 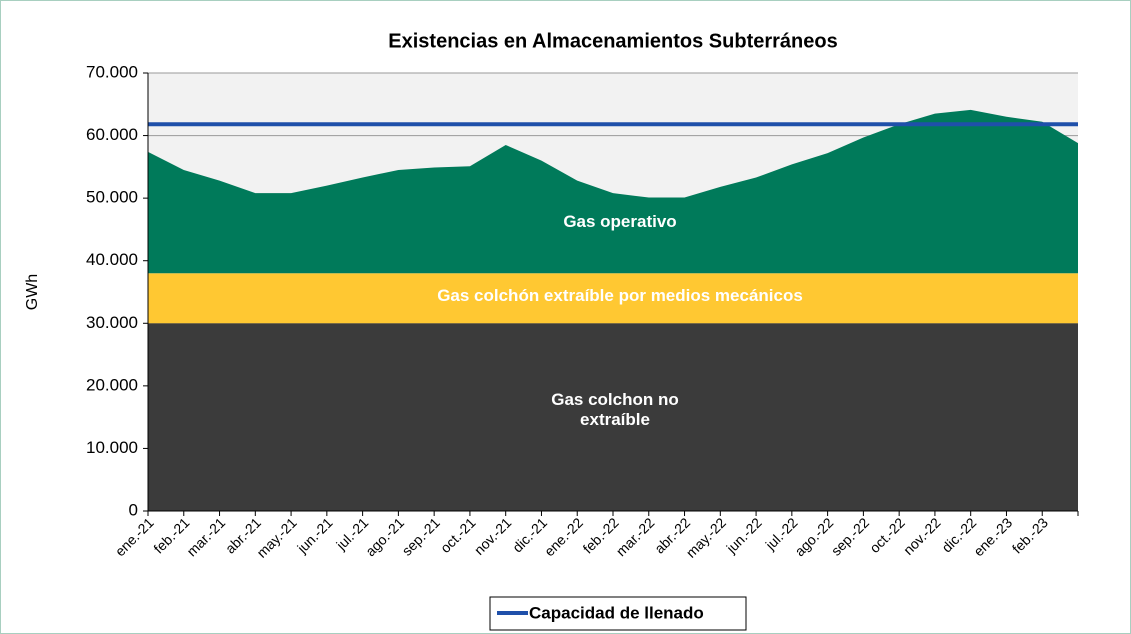 I want to click on y-tick-label: 20.000, so click(x=112, y=384).